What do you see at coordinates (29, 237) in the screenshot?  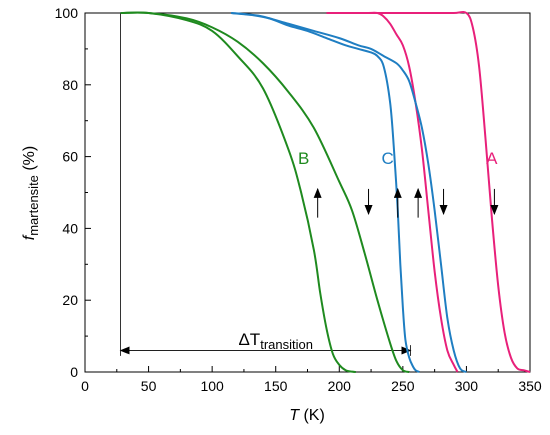 I see `y-axis-symbol: f` at bounding box center [29, 237].